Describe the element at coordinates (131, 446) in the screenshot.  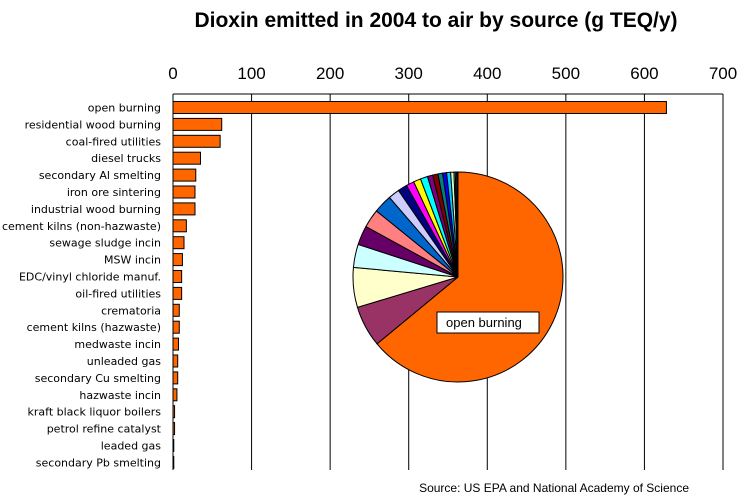
I see `category-label: leaded gas` at that location.